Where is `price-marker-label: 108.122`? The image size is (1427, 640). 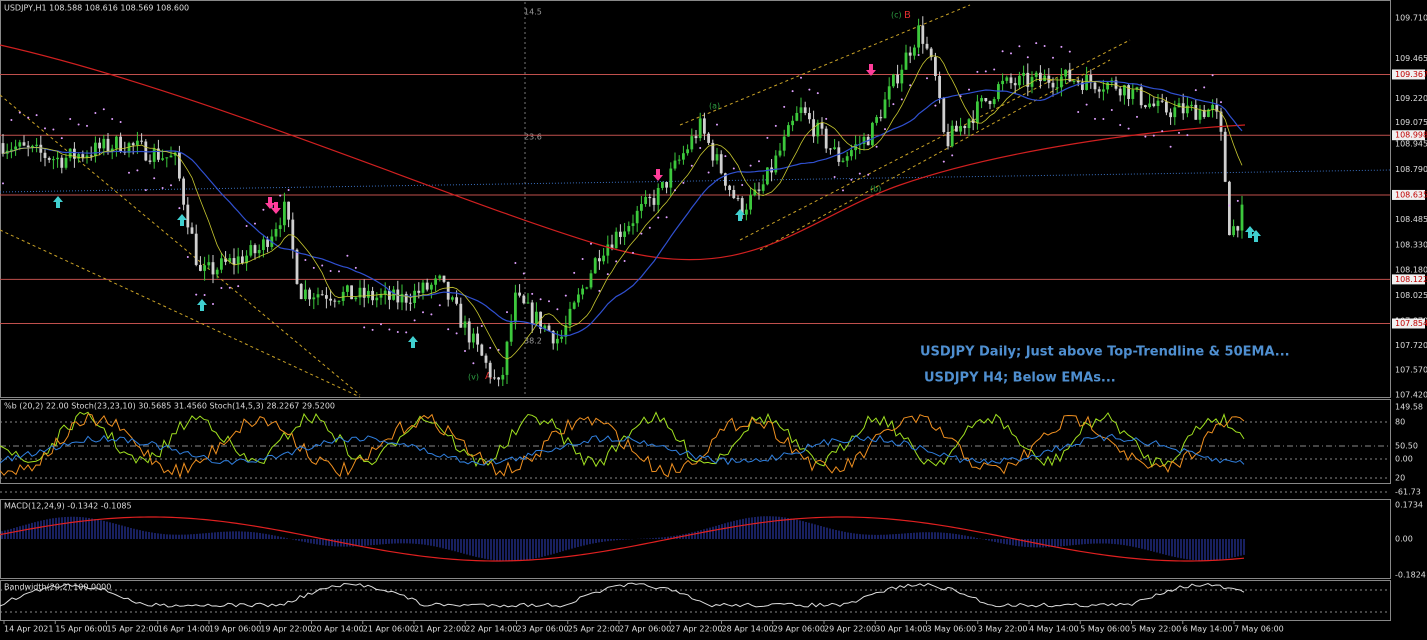 price-marker-label: 108.122 is located at coordinates (1411, 279).